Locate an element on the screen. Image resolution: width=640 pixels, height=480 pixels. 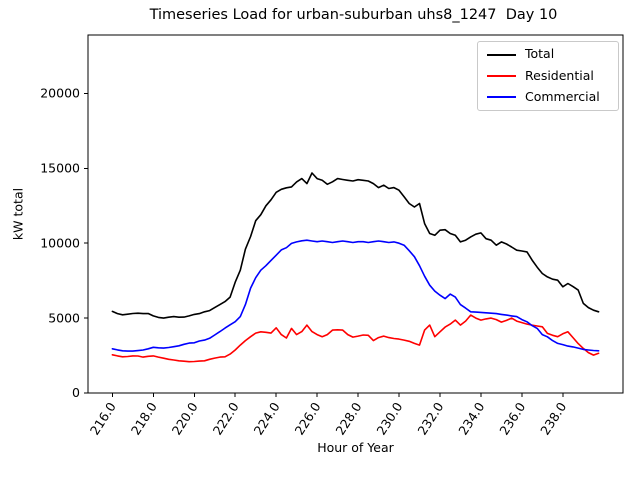
y-tick-label: 15000 is located at coordinates (60, 168).